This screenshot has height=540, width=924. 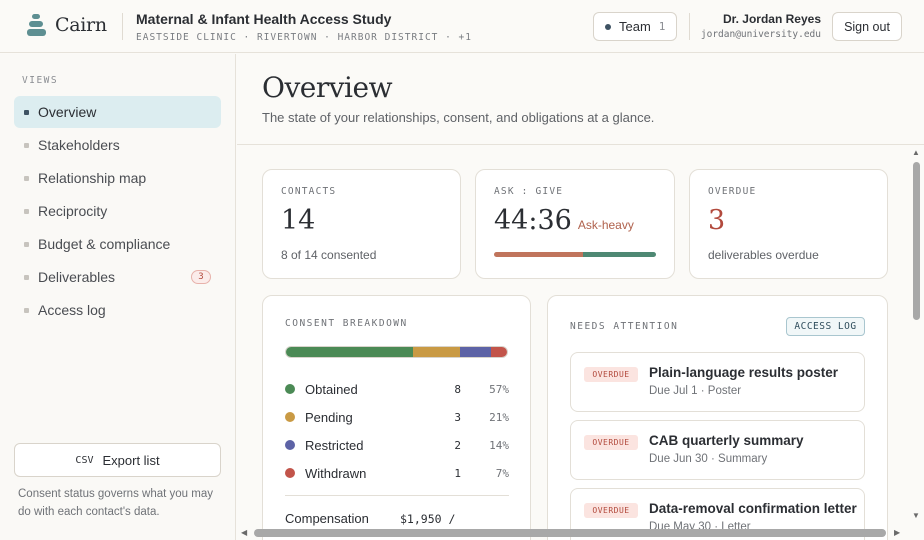 I want to click on contacts-value: 14, so click(x=298, y=220).